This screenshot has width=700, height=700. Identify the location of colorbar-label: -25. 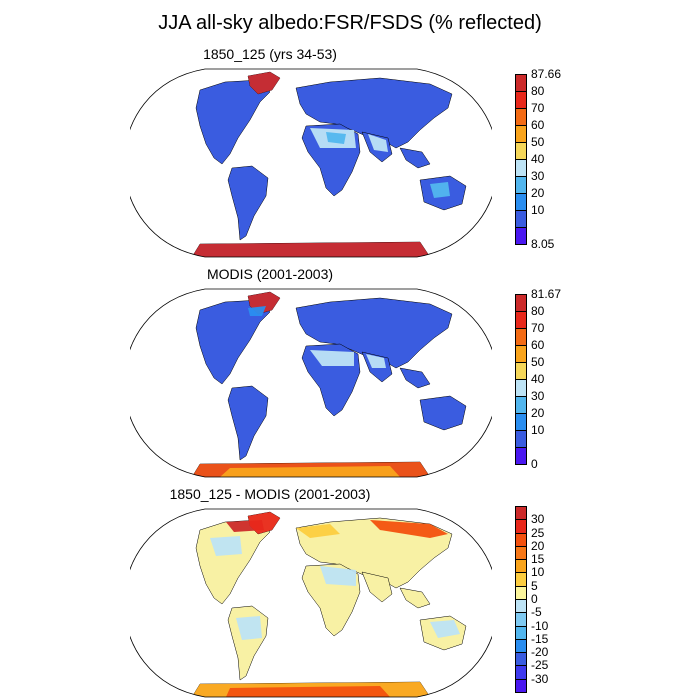
(540, 665).